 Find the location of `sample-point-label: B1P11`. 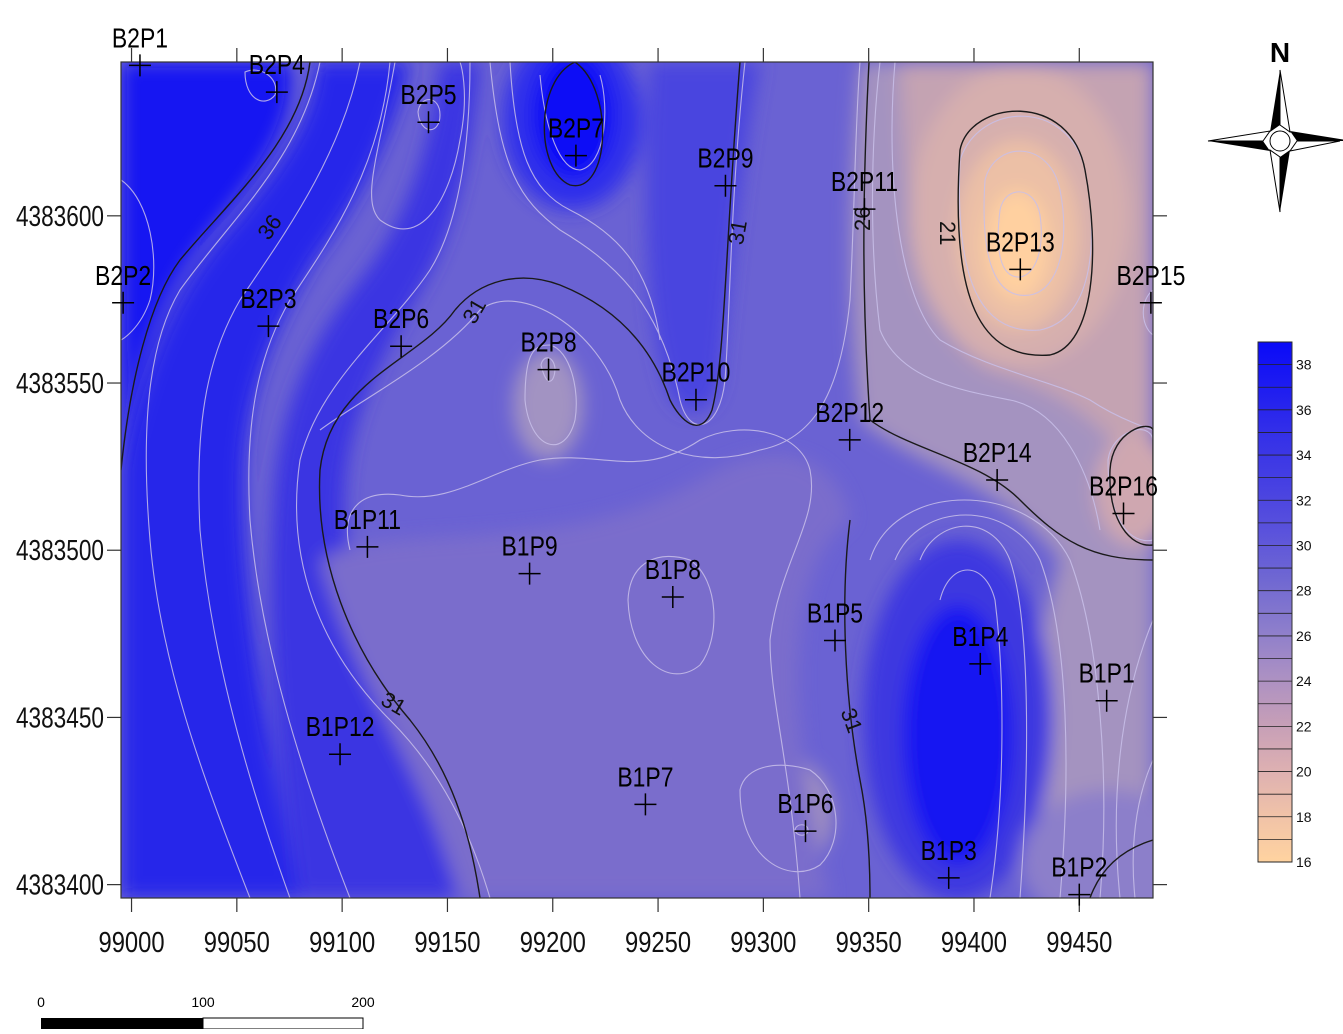

sample-point-label: B1P11 is located at coordinates (367, 520).